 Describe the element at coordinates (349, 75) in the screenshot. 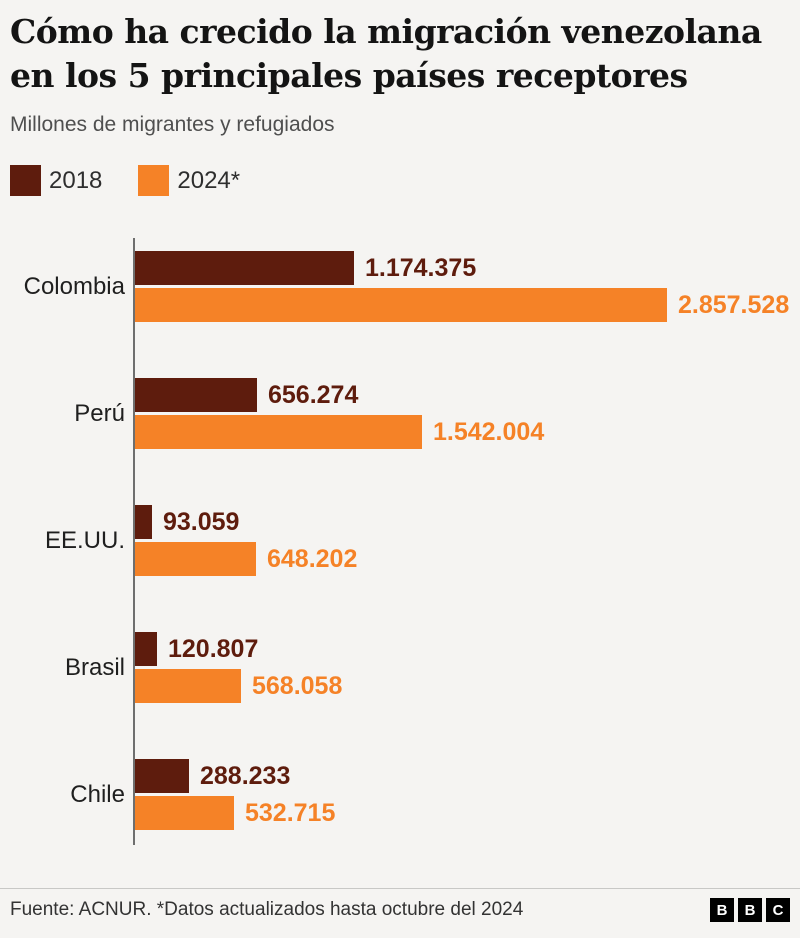

I see `title-line-2: en los 5 principales países receptores` at that location.